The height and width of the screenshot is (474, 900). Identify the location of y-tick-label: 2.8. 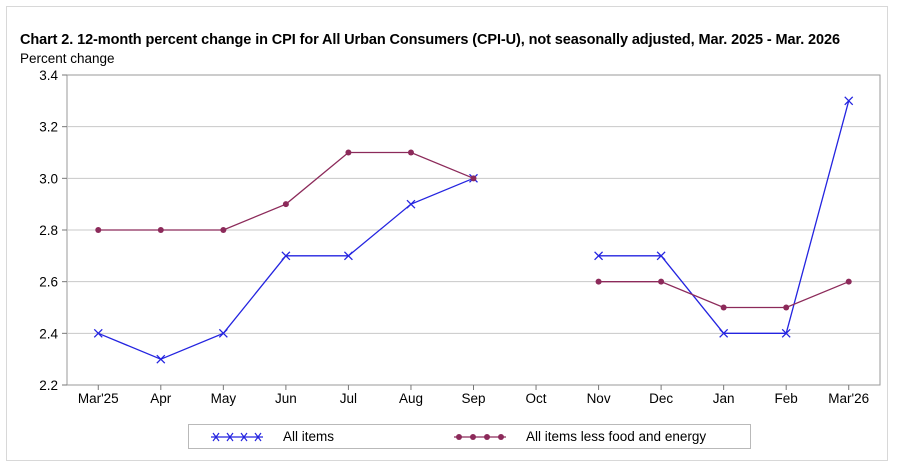
(48, 230).